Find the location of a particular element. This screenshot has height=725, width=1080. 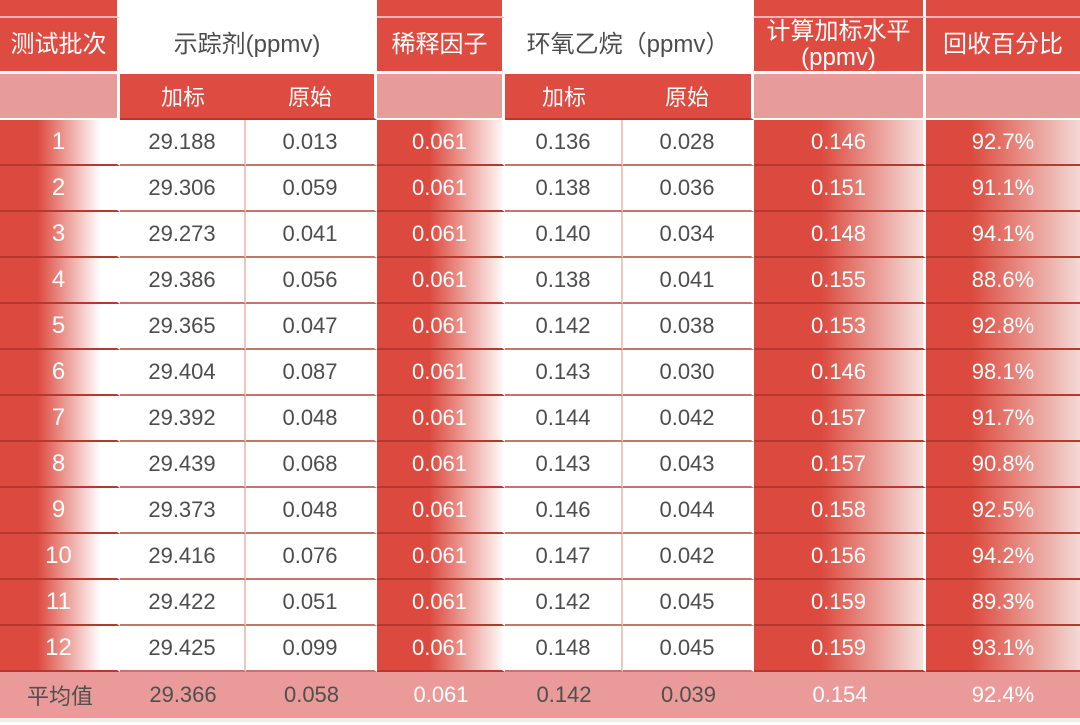

tracer-original-cell: 0.013 is located at coordinates (311, 143).